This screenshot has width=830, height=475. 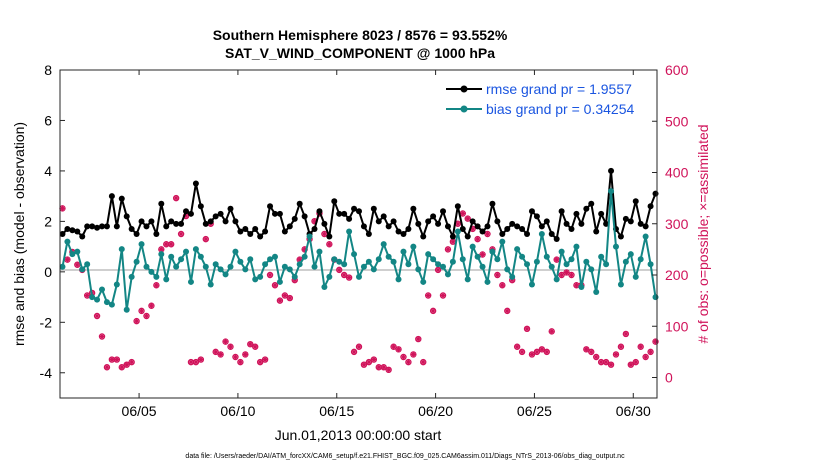 What do you see at coordinates (633, 411) in the screenshot?
I see `x-tick-label: 06/30` at bounding box center [633, 411].